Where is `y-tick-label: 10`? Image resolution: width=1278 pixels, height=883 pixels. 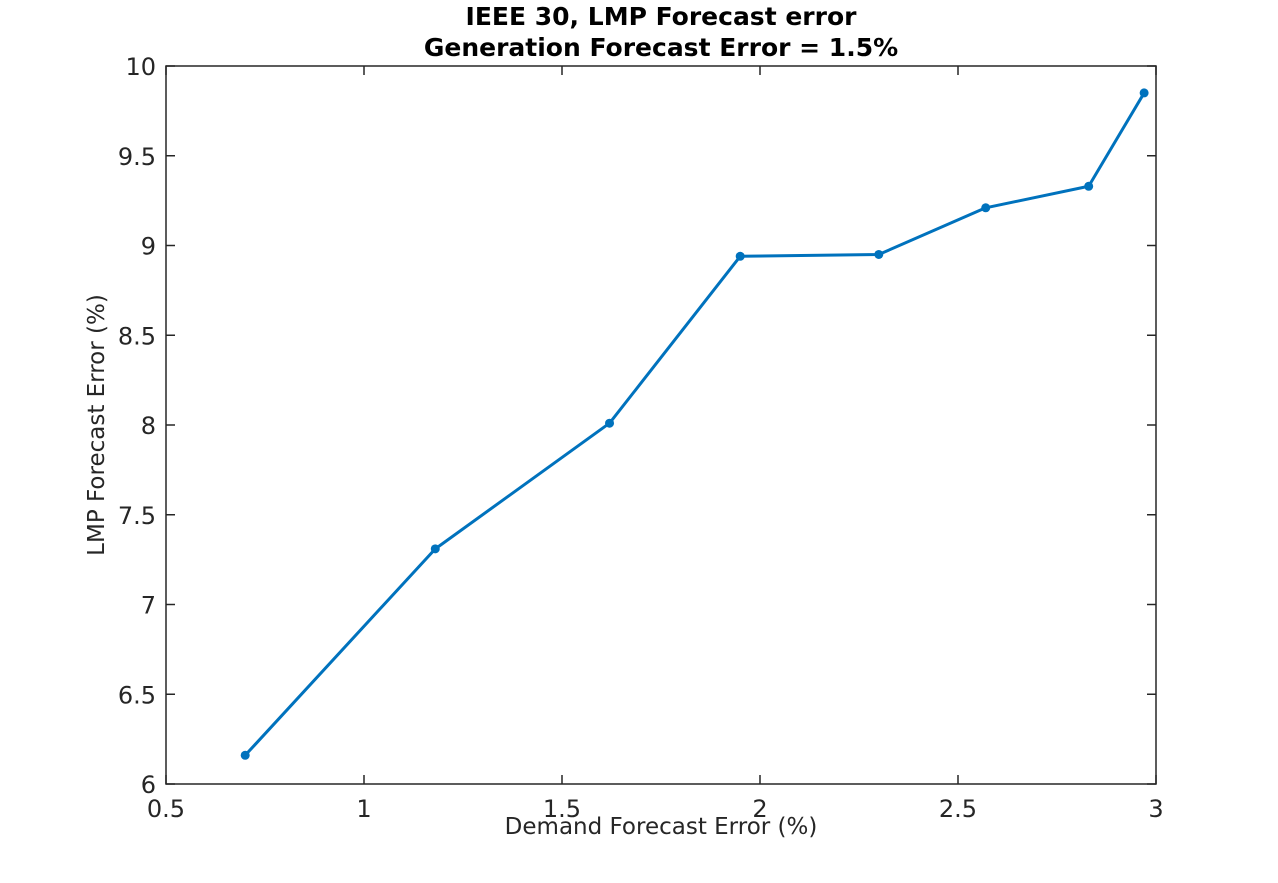
y-tick-label: 10 is located at coordinates (140, 67).